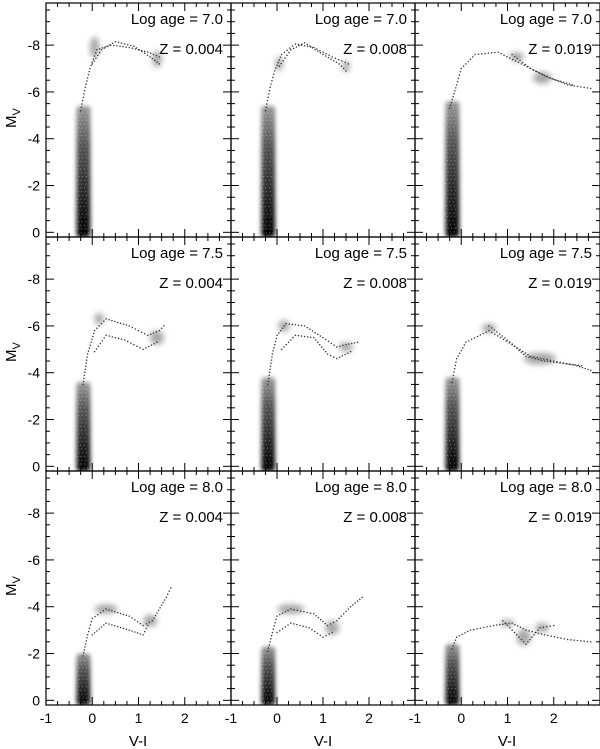  I want to click on cmd-panel: Log age = 7.0 Z = 0.019, so click(507, 120).